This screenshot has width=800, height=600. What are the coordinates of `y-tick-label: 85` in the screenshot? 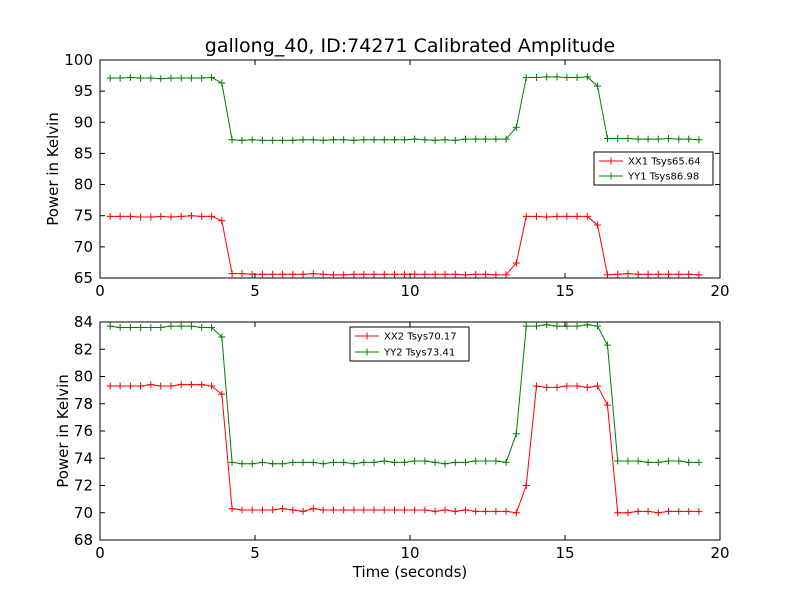 It's located at (83, 153).